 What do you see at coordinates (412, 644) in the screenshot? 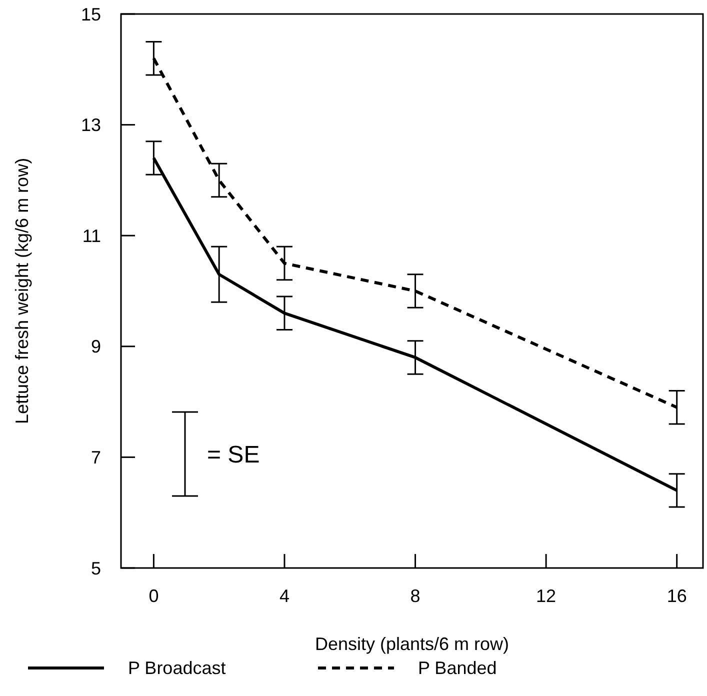
I see `x-axis-title: Density (plants/6 m row)` at bounding box center [412, 644].